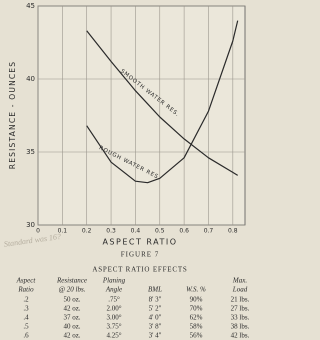 This screenshot has width=320, height=340. Describe the element at coordinates (71, 327) in the screenshot. I see `table-cell: 40 oz.` at that location.